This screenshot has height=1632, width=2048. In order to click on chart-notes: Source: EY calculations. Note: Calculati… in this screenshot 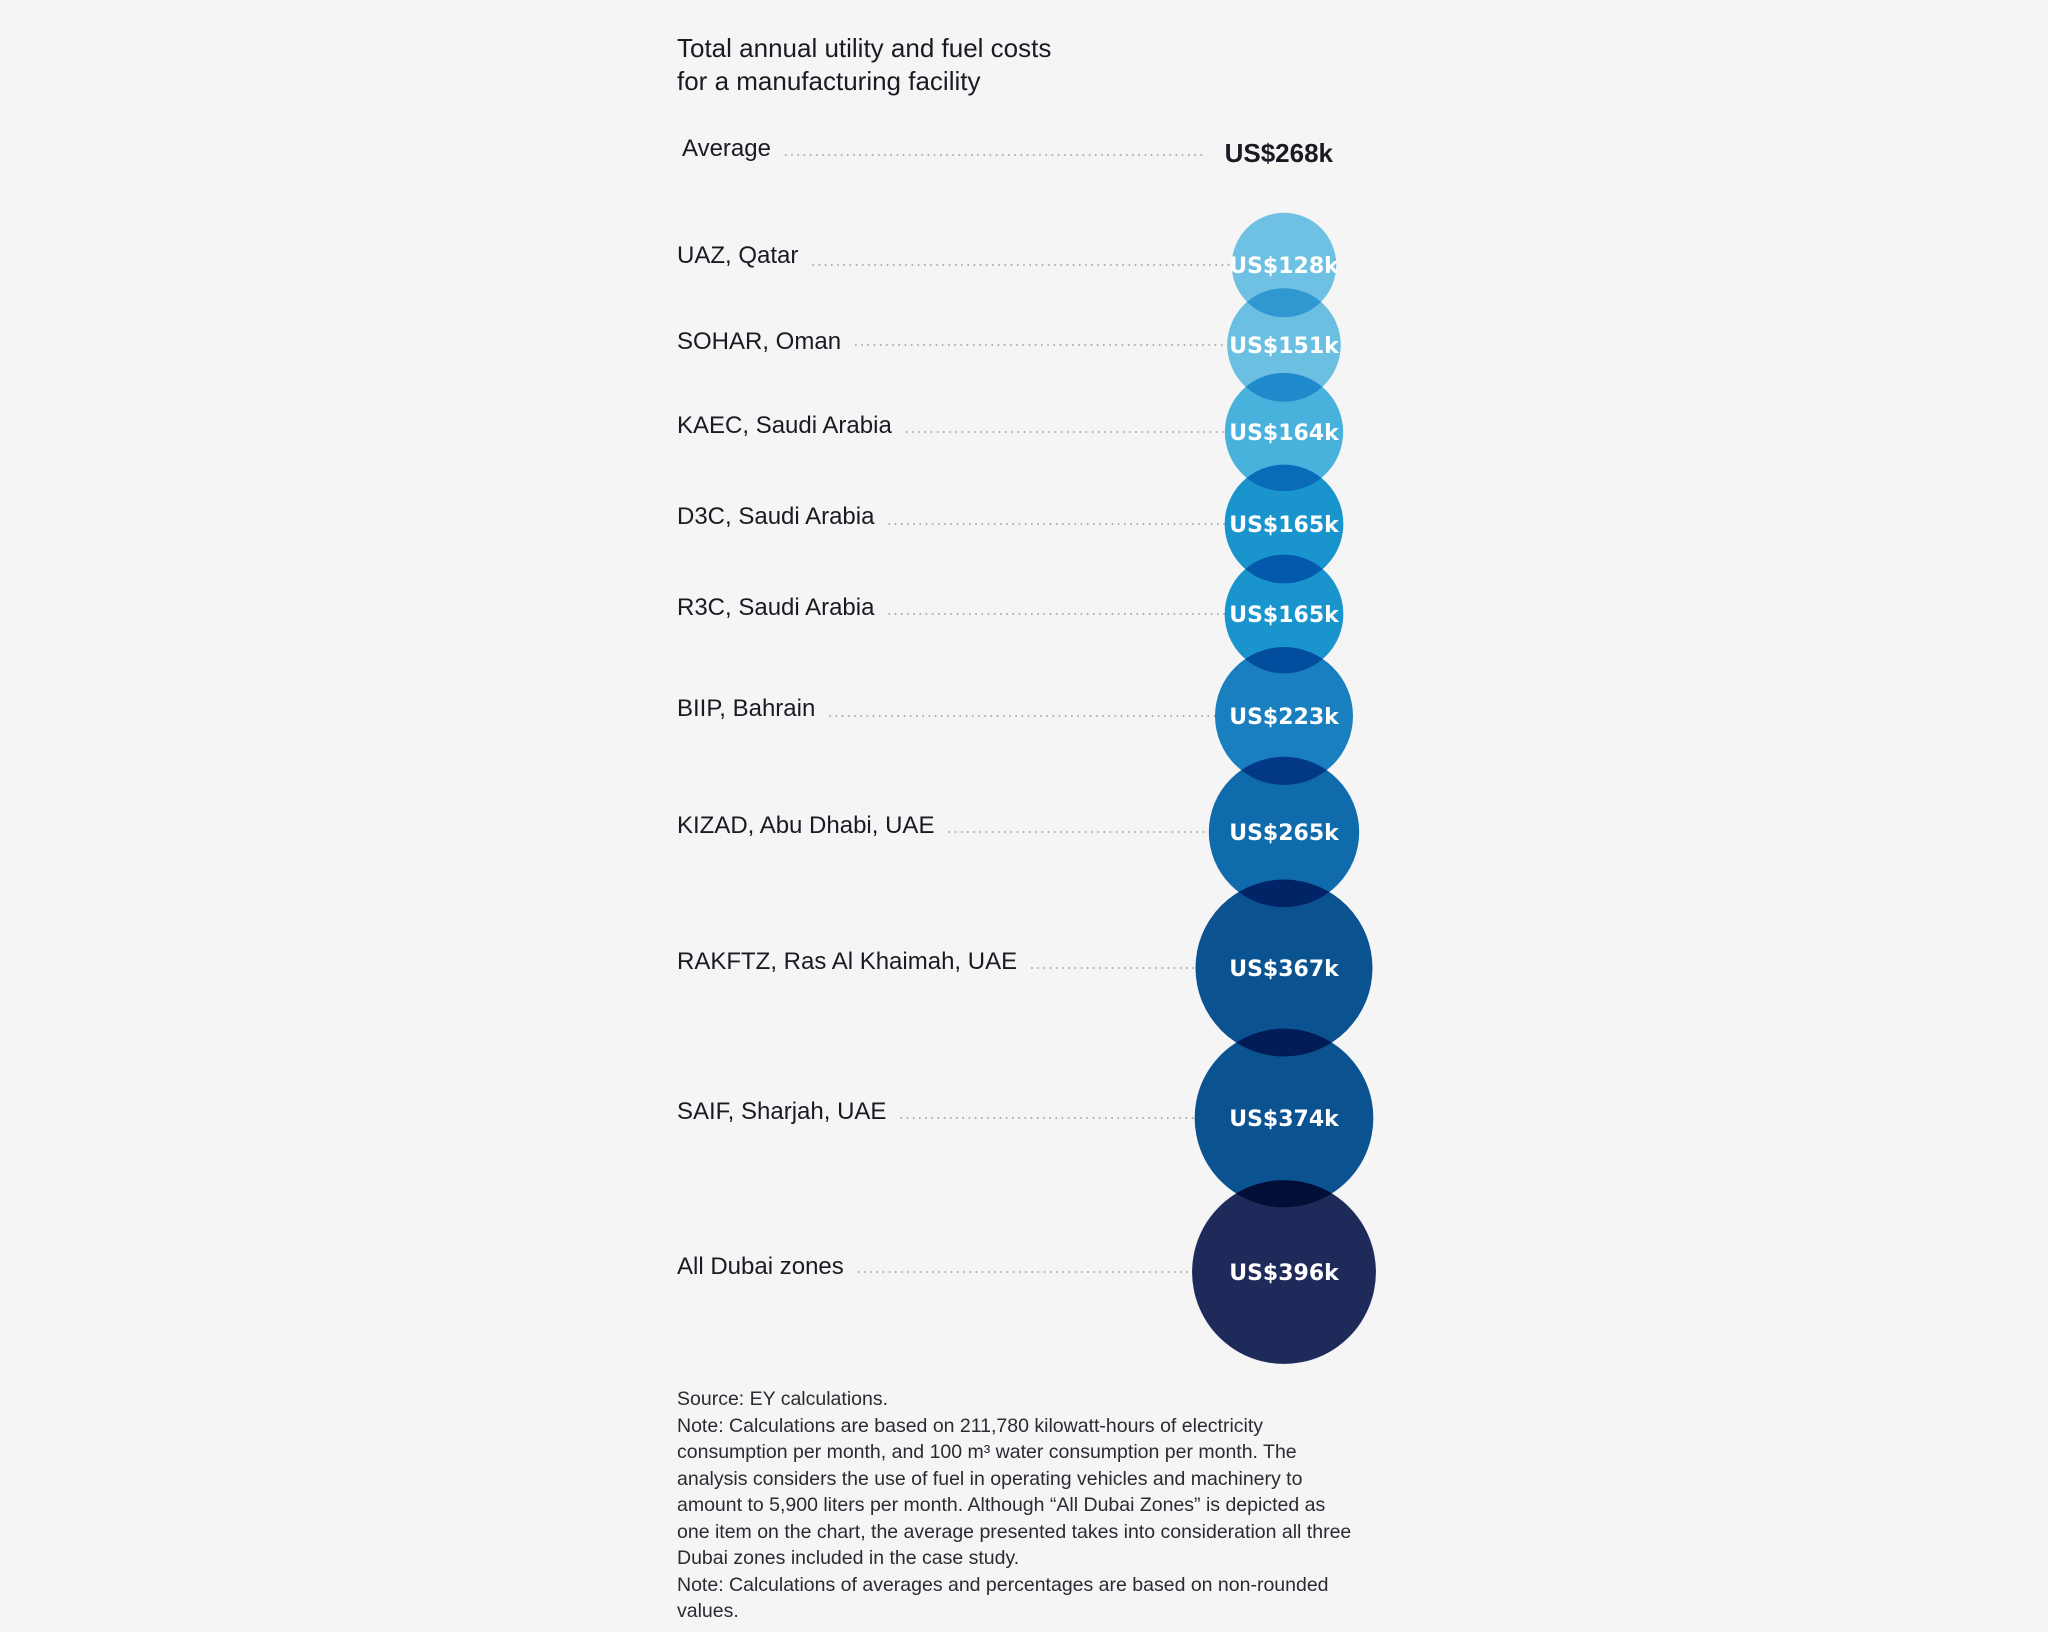, I will do `click(1017, 1505)`.